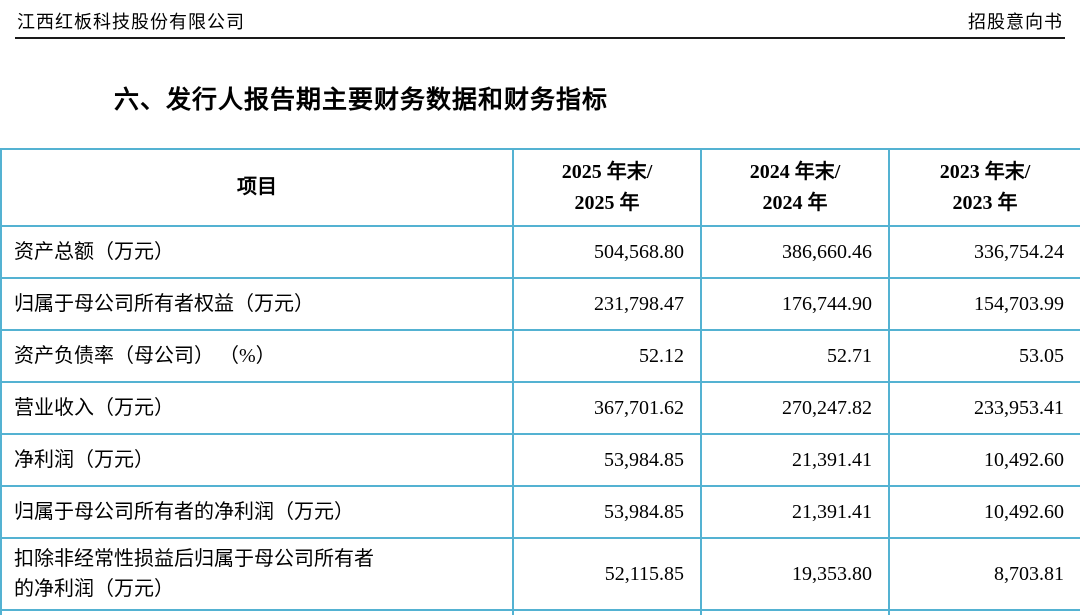  Describe the element at coordinates (607, 356) in the screenshot. I see `value-cell-2025: 52.12` at that location.